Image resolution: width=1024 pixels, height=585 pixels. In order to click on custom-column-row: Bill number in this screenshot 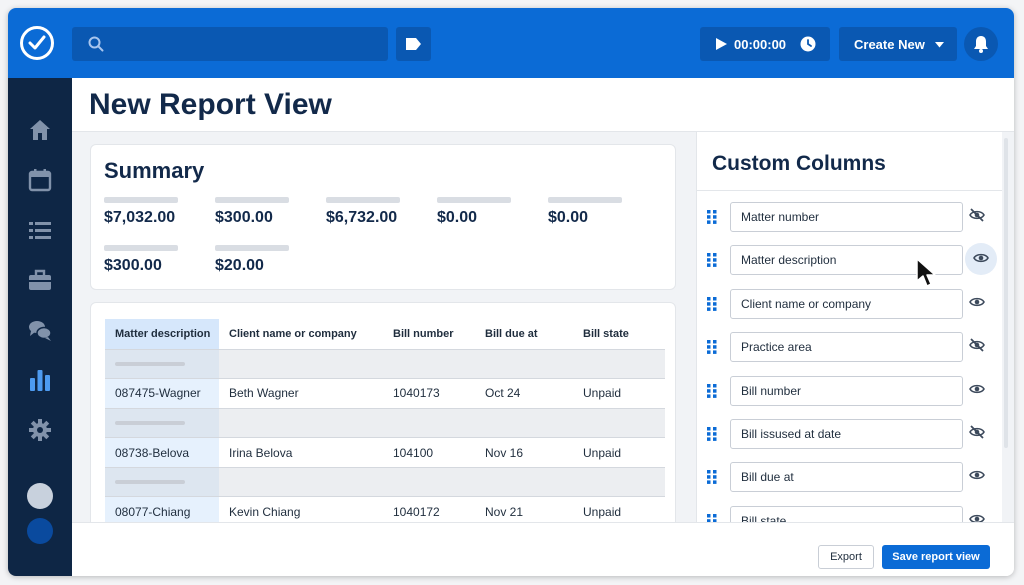, I will do `click(849, 391)`.